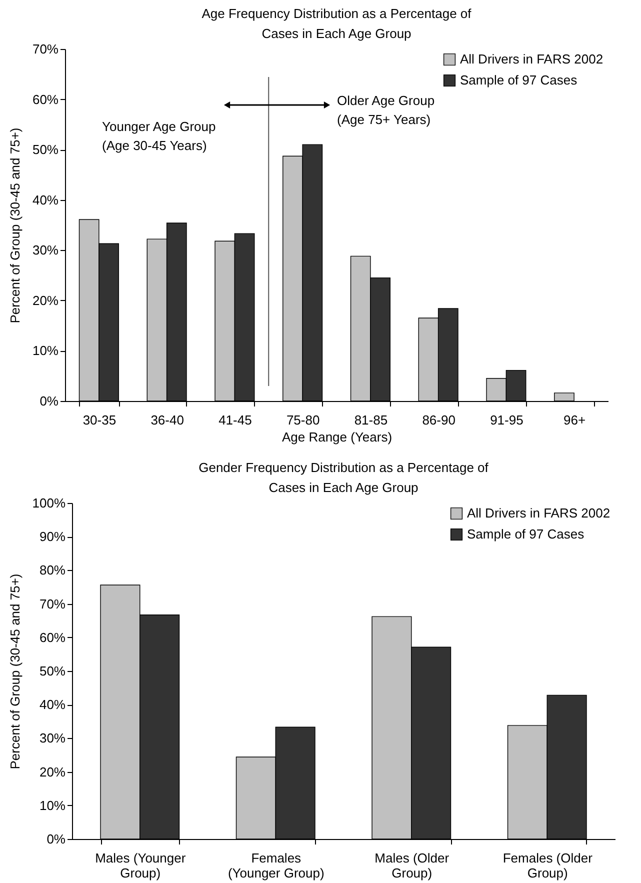 The width and height of the screenshot is (641, 883). What do you see at coordinates (343, 477) in the screenshot?
I see `chart-title: Gender Frequency Distribution as a Percentage of Cases in Each Age Group` at bounding box center [343, 477].